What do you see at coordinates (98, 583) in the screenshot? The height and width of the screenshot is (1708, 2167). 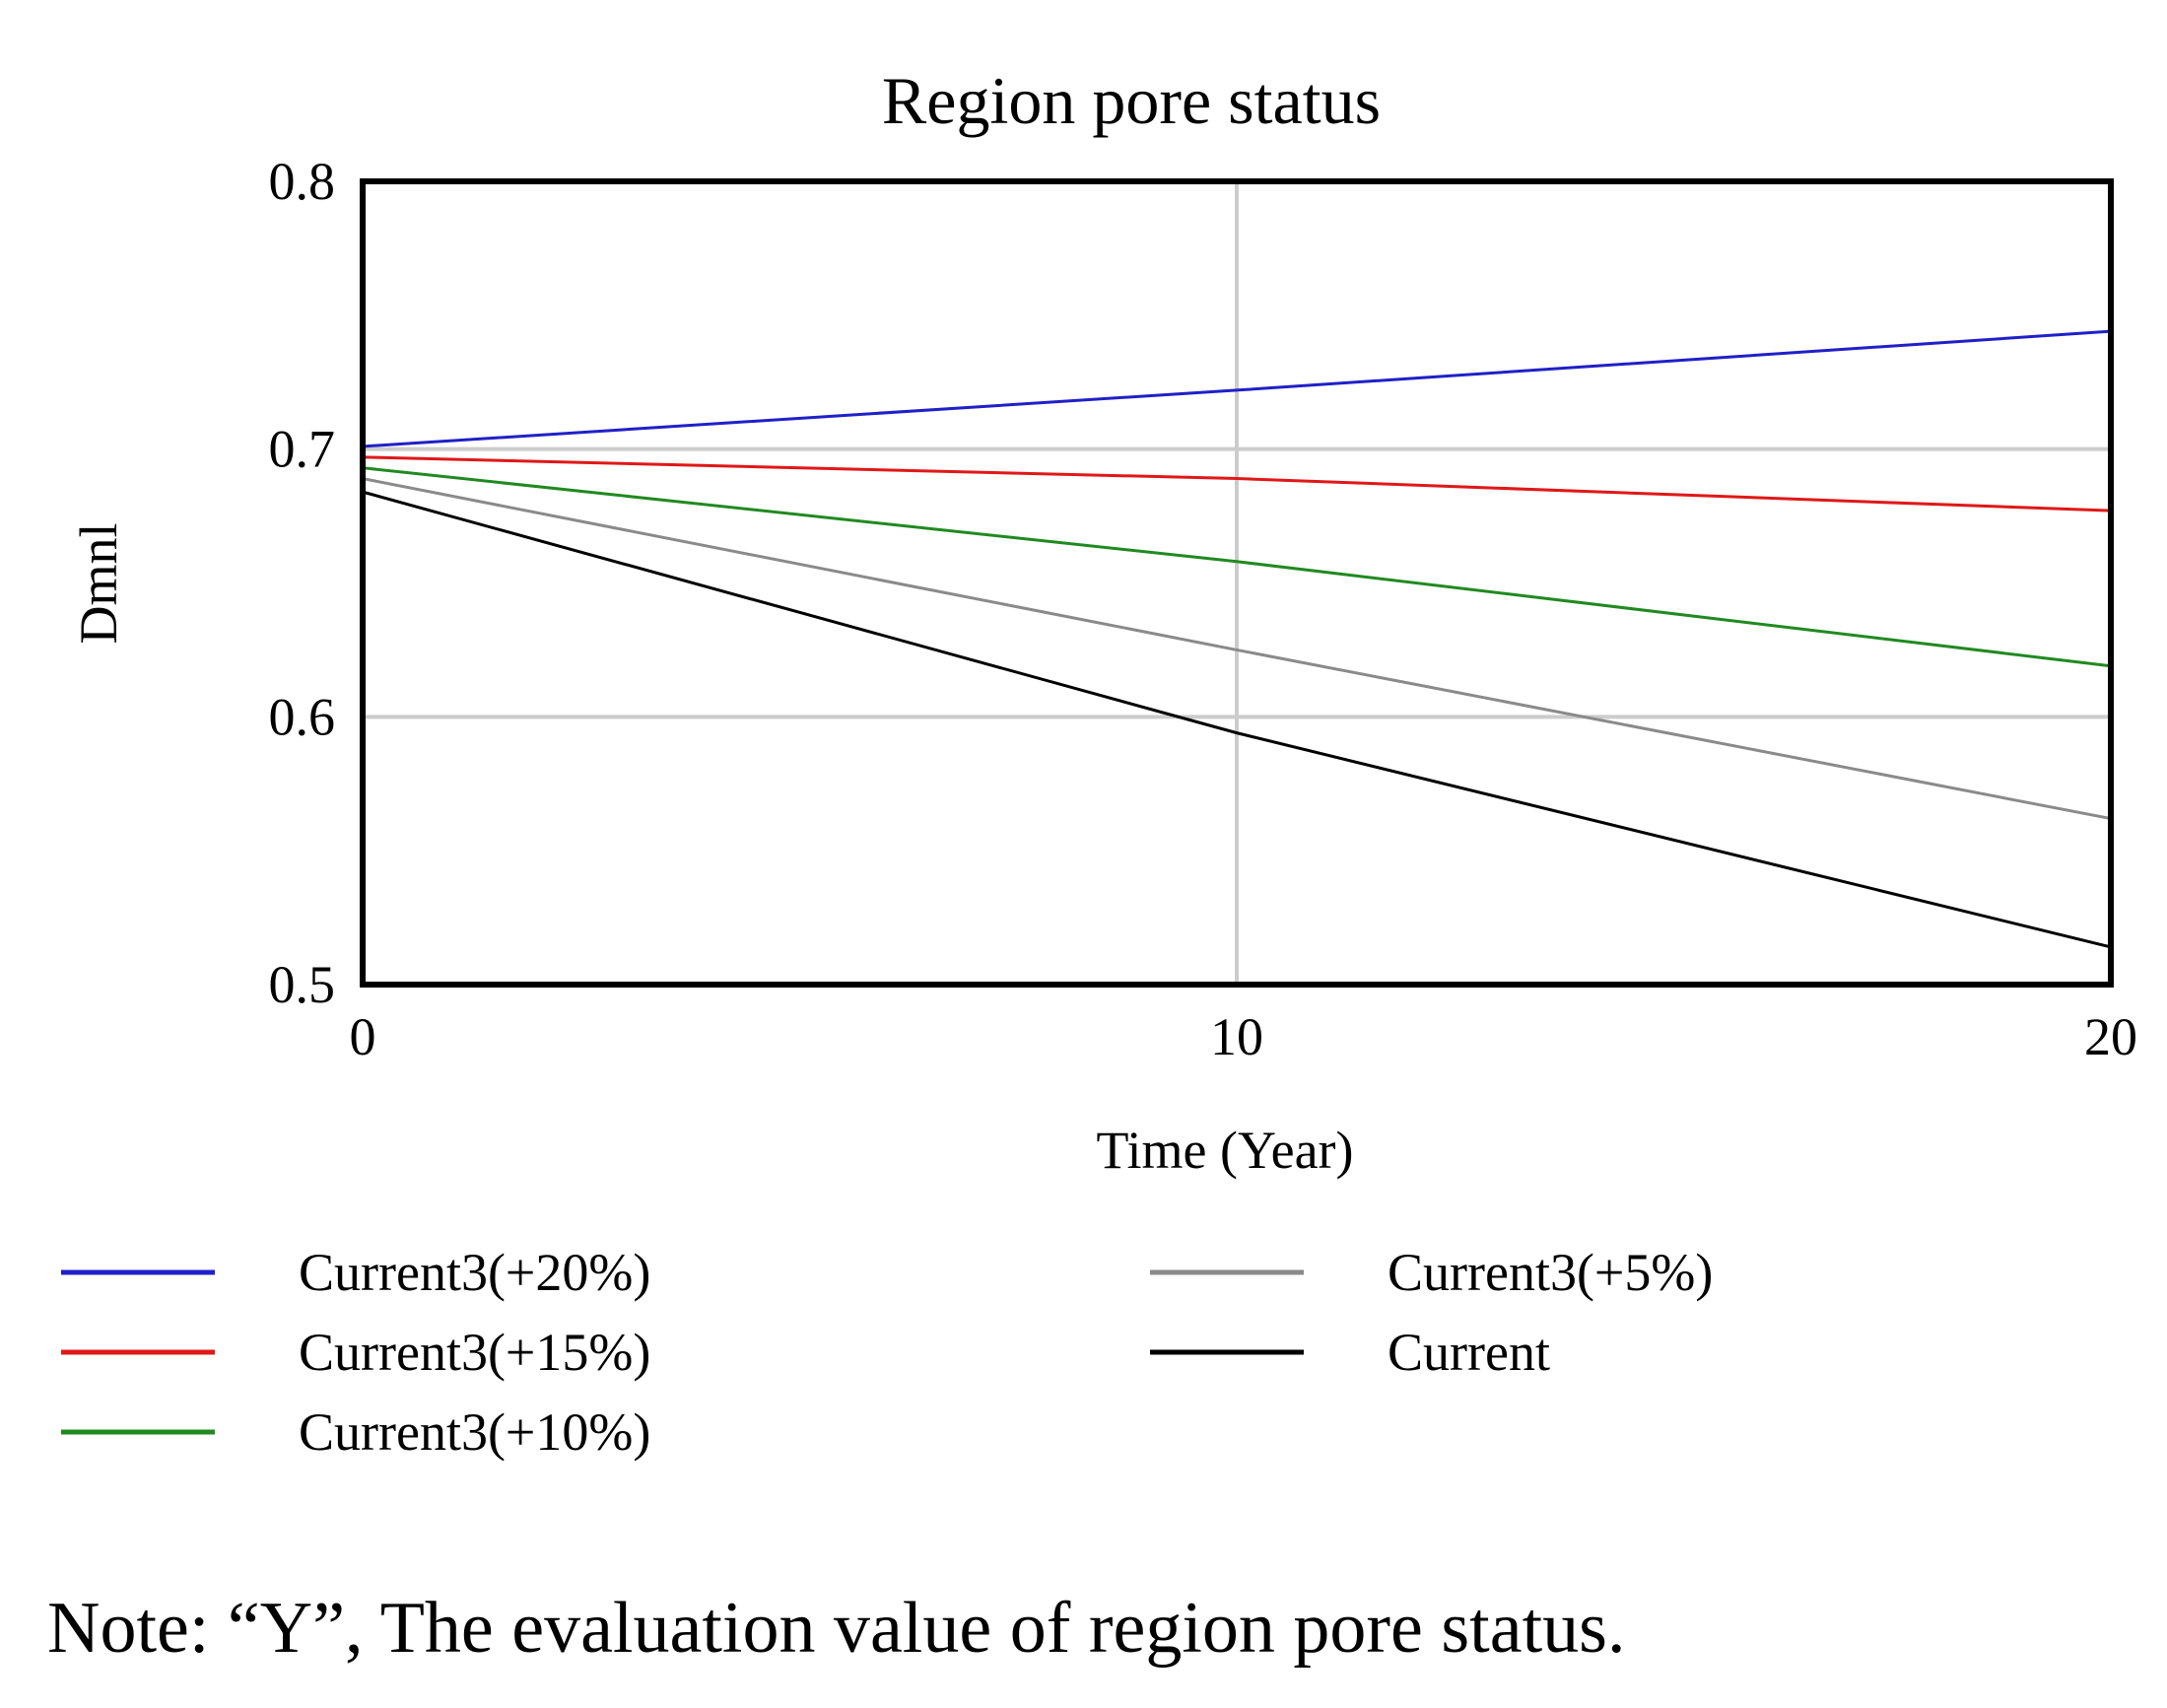 I see `y-axis-label: Dmnl` at bounding box center [98, 583].